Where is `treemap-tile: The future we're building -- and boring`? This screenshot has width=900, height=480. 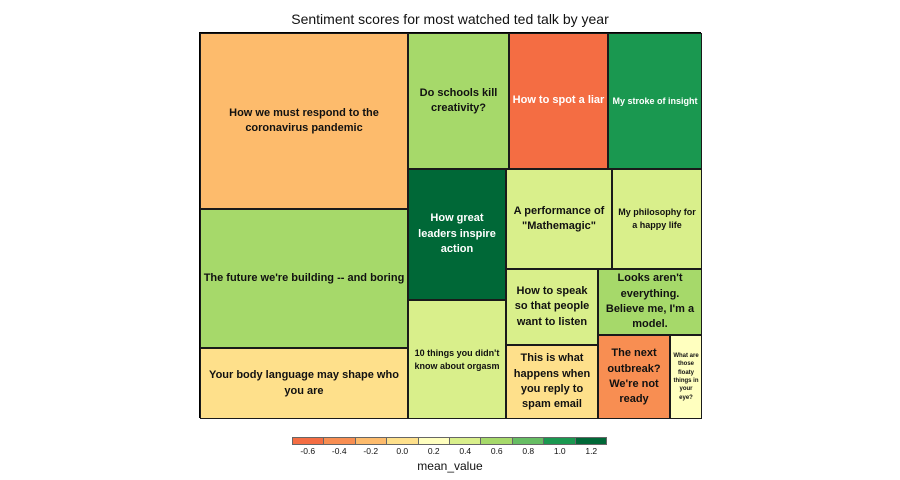 treemap-tile: The future we're building -- and boring is located at coordinates (304, 278).